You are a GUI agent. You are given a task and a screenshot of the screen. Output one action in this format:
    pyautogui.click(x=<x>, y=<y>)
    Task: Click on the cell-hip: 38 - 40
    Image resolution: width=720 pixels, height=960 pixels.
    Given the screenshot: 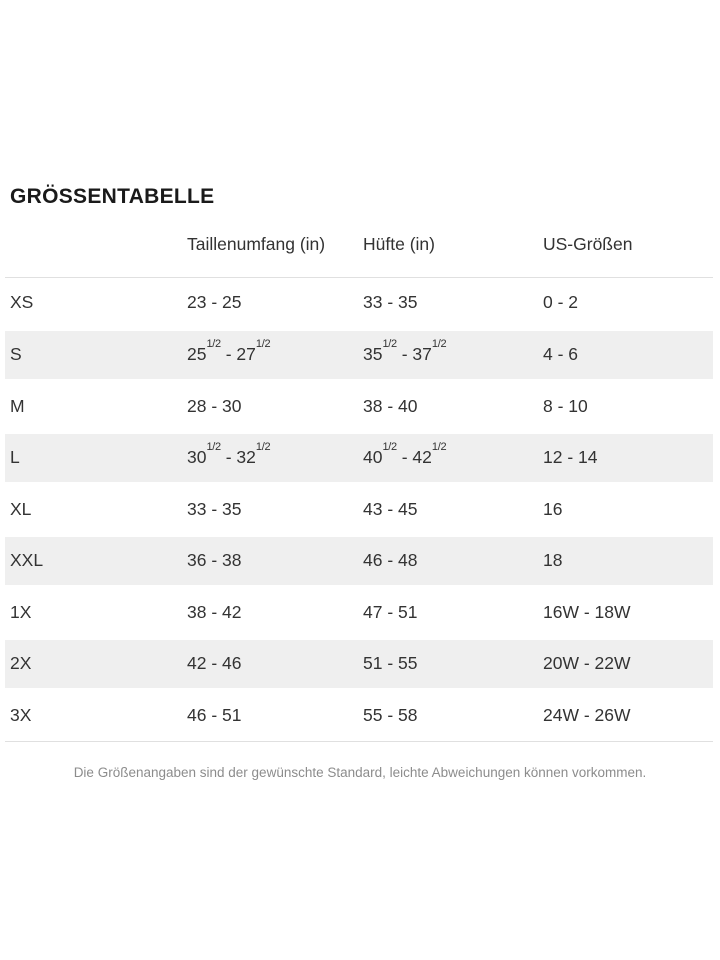 What is the action you would take?
    pyautogui.click(x=453, y=407)
    